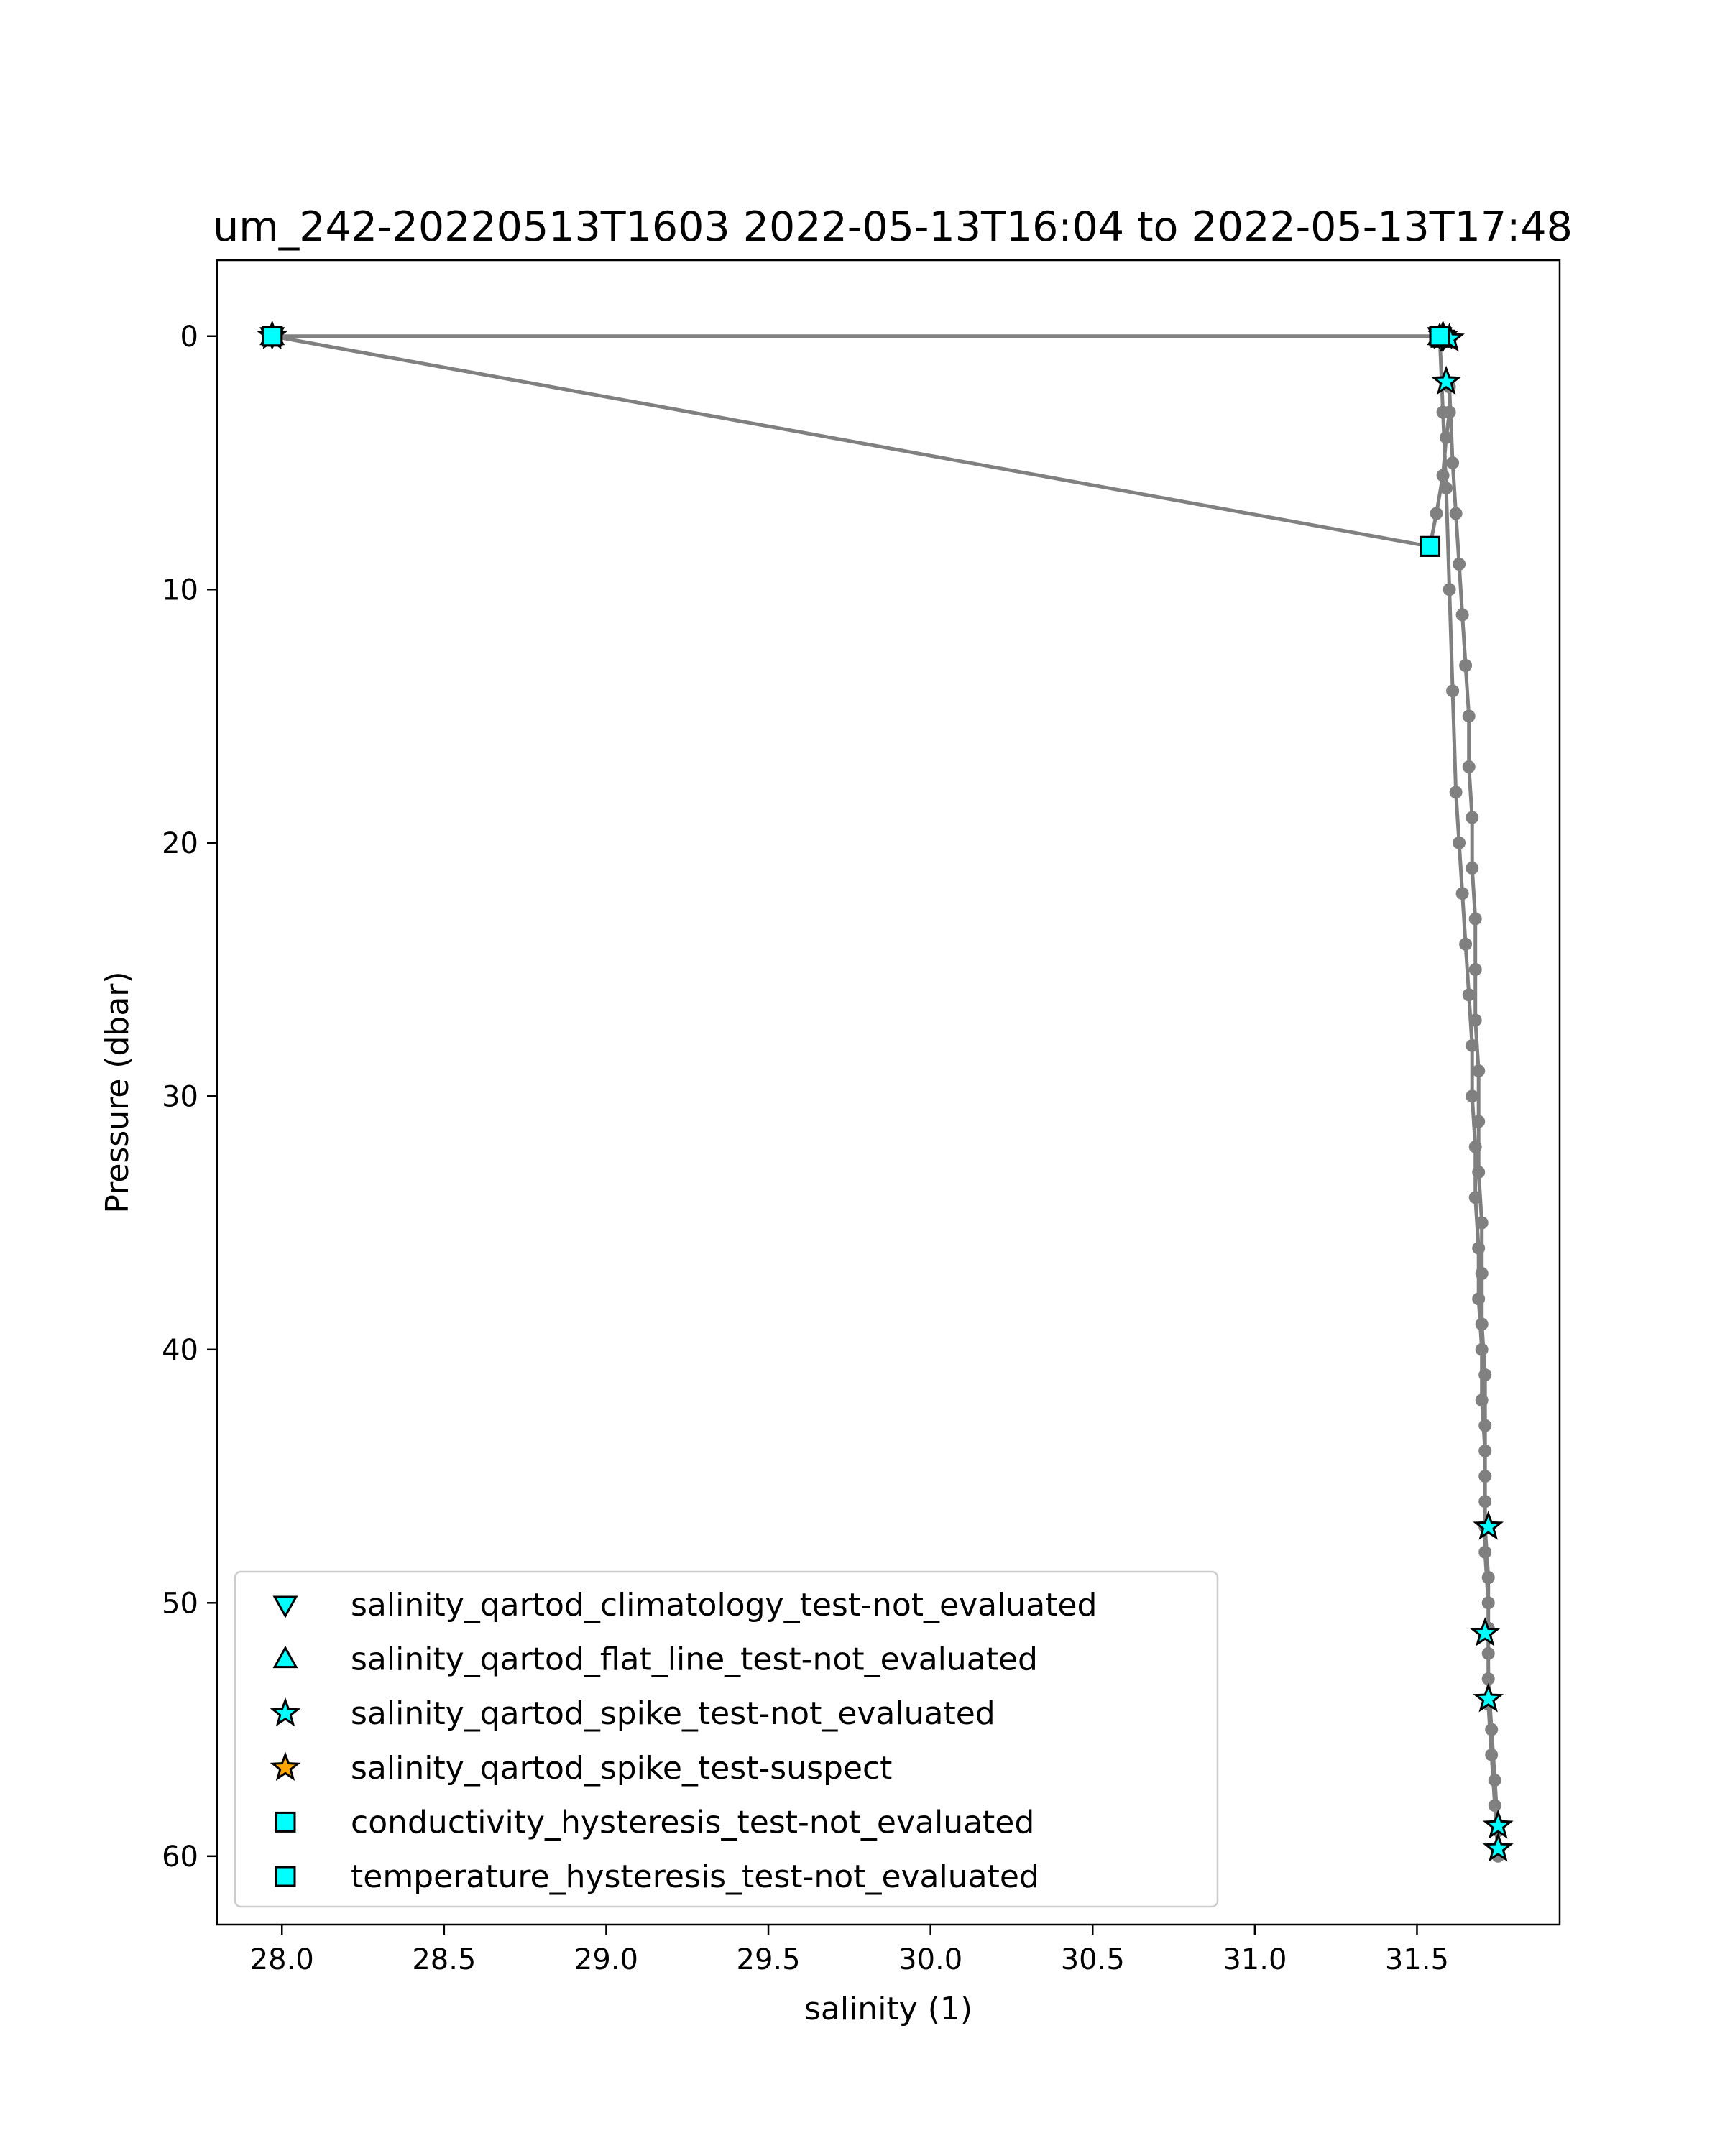 The image size is (1725, 2156). What do you see at coordinates (1093, 1959) in the screenshot?
I see `x-tick-label: 30.5` at bounding box center [1093, 1959].